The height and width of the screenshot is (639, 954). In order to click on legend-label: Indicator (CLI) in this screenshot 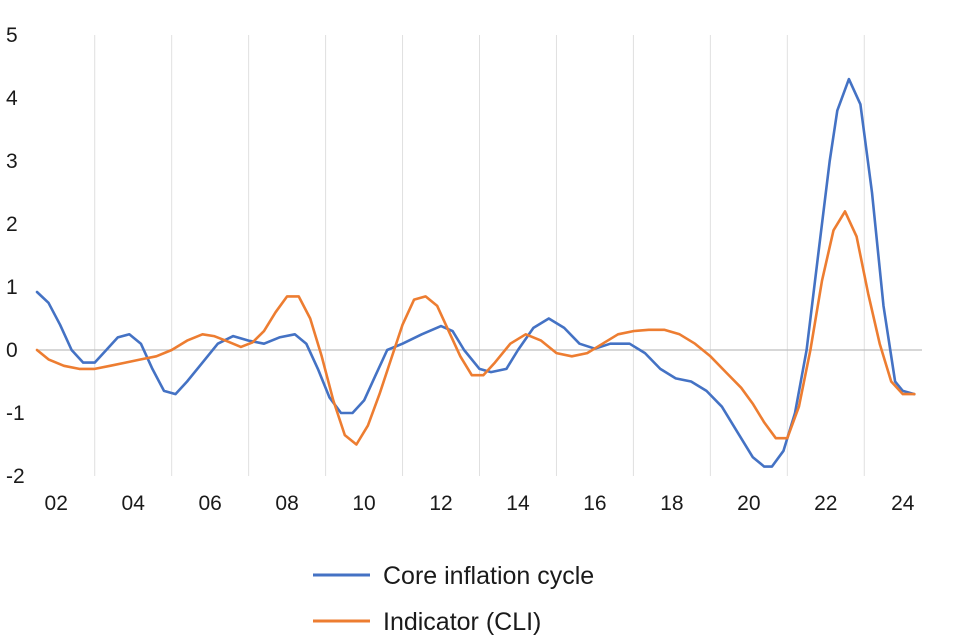, I will do `click(462, 622)`.